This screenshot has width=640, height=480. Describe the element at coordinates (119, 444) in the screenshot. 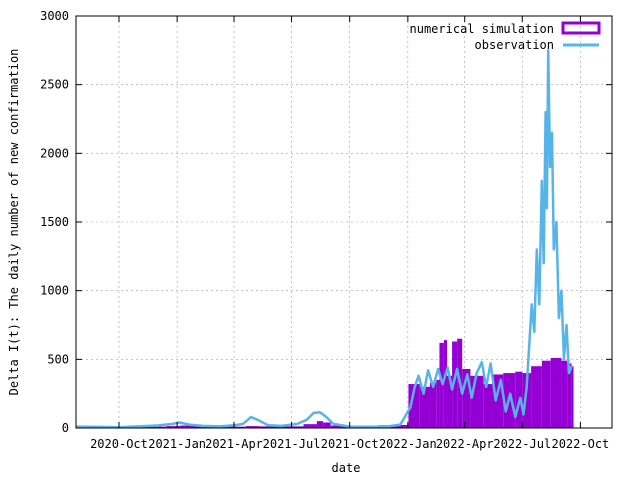

I see `x-tick-label: 2020-Oct` at that location.